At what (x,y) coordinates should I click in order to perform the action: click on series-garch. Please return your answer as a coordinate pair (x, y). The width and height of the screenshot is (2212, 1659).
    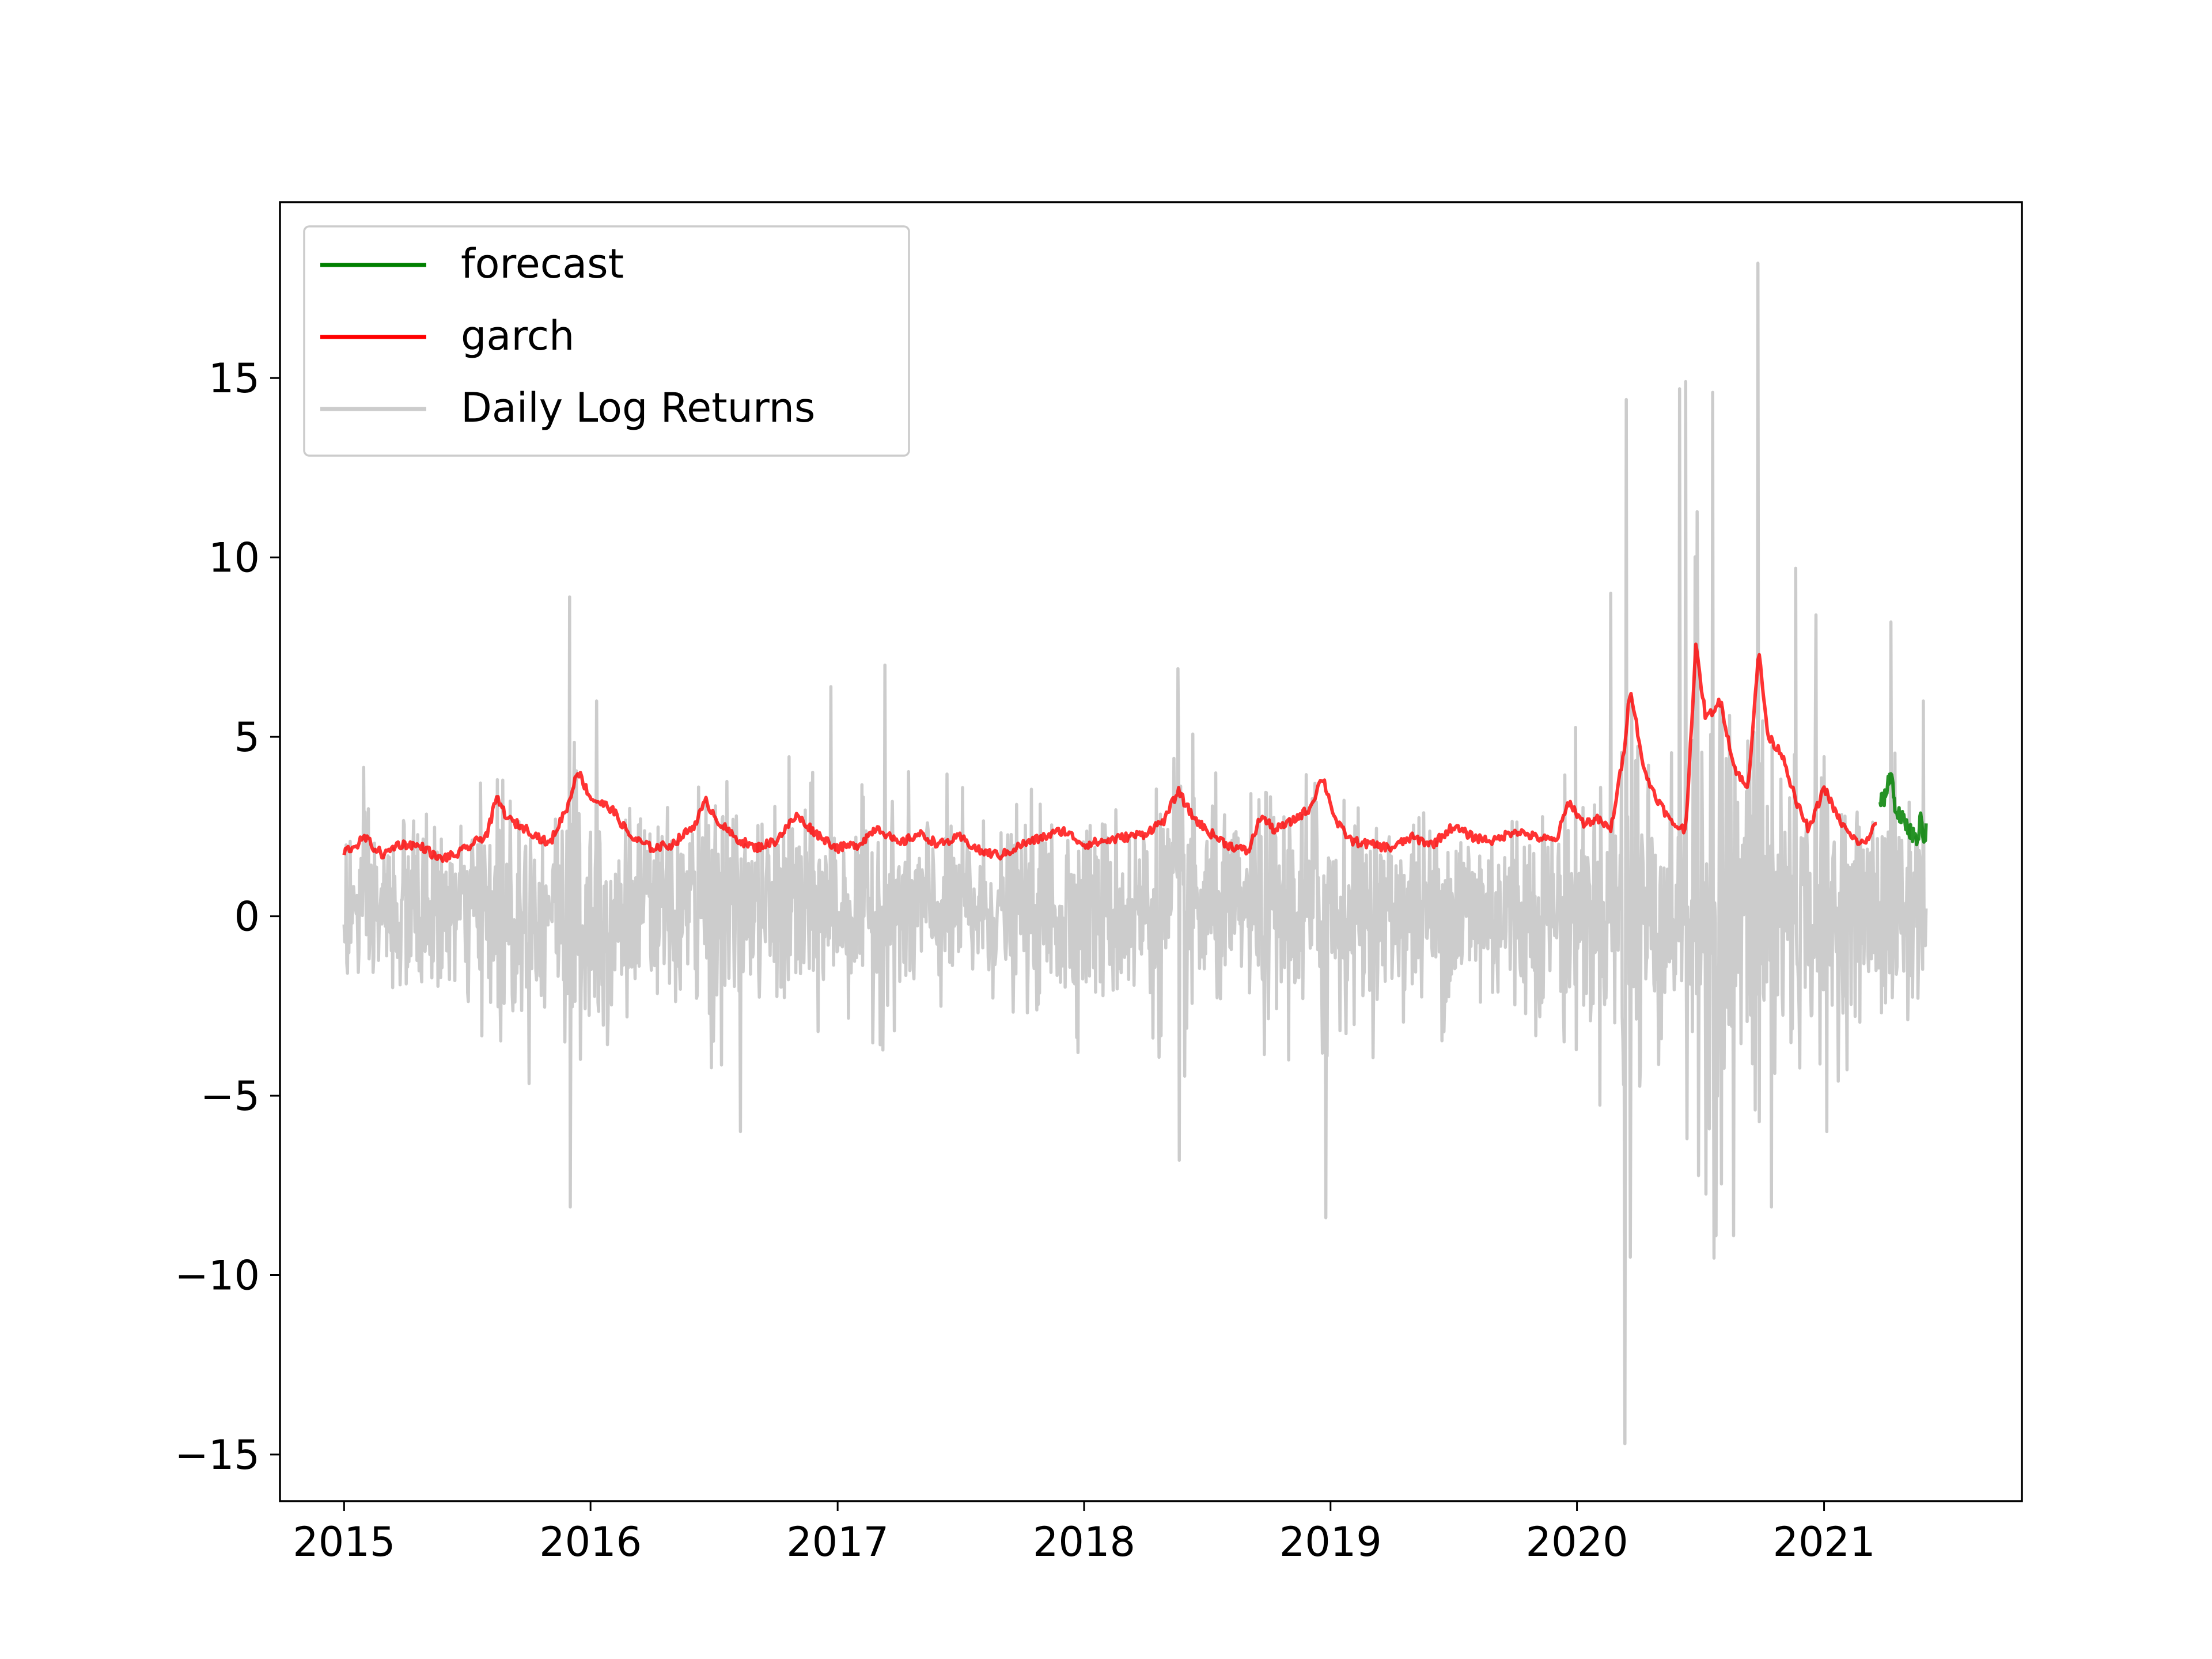
    Looking at the image, I should click on (1109, 752).